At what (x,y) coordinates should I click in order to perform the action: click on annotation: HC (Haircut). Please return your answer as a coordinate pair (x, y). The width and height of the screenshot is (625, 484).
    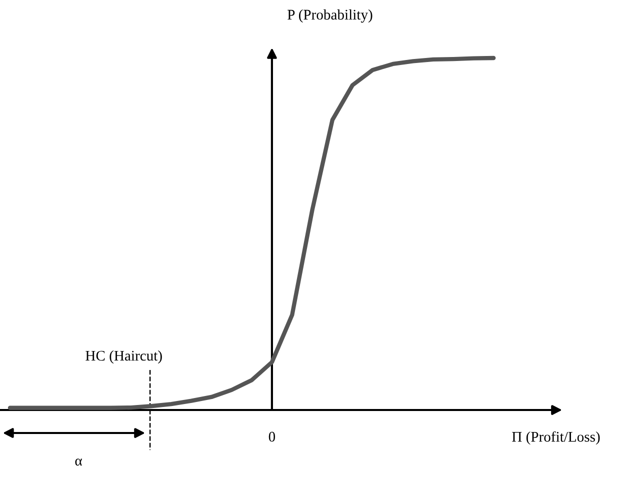
    Looking at the image, I should click on (124, 357).